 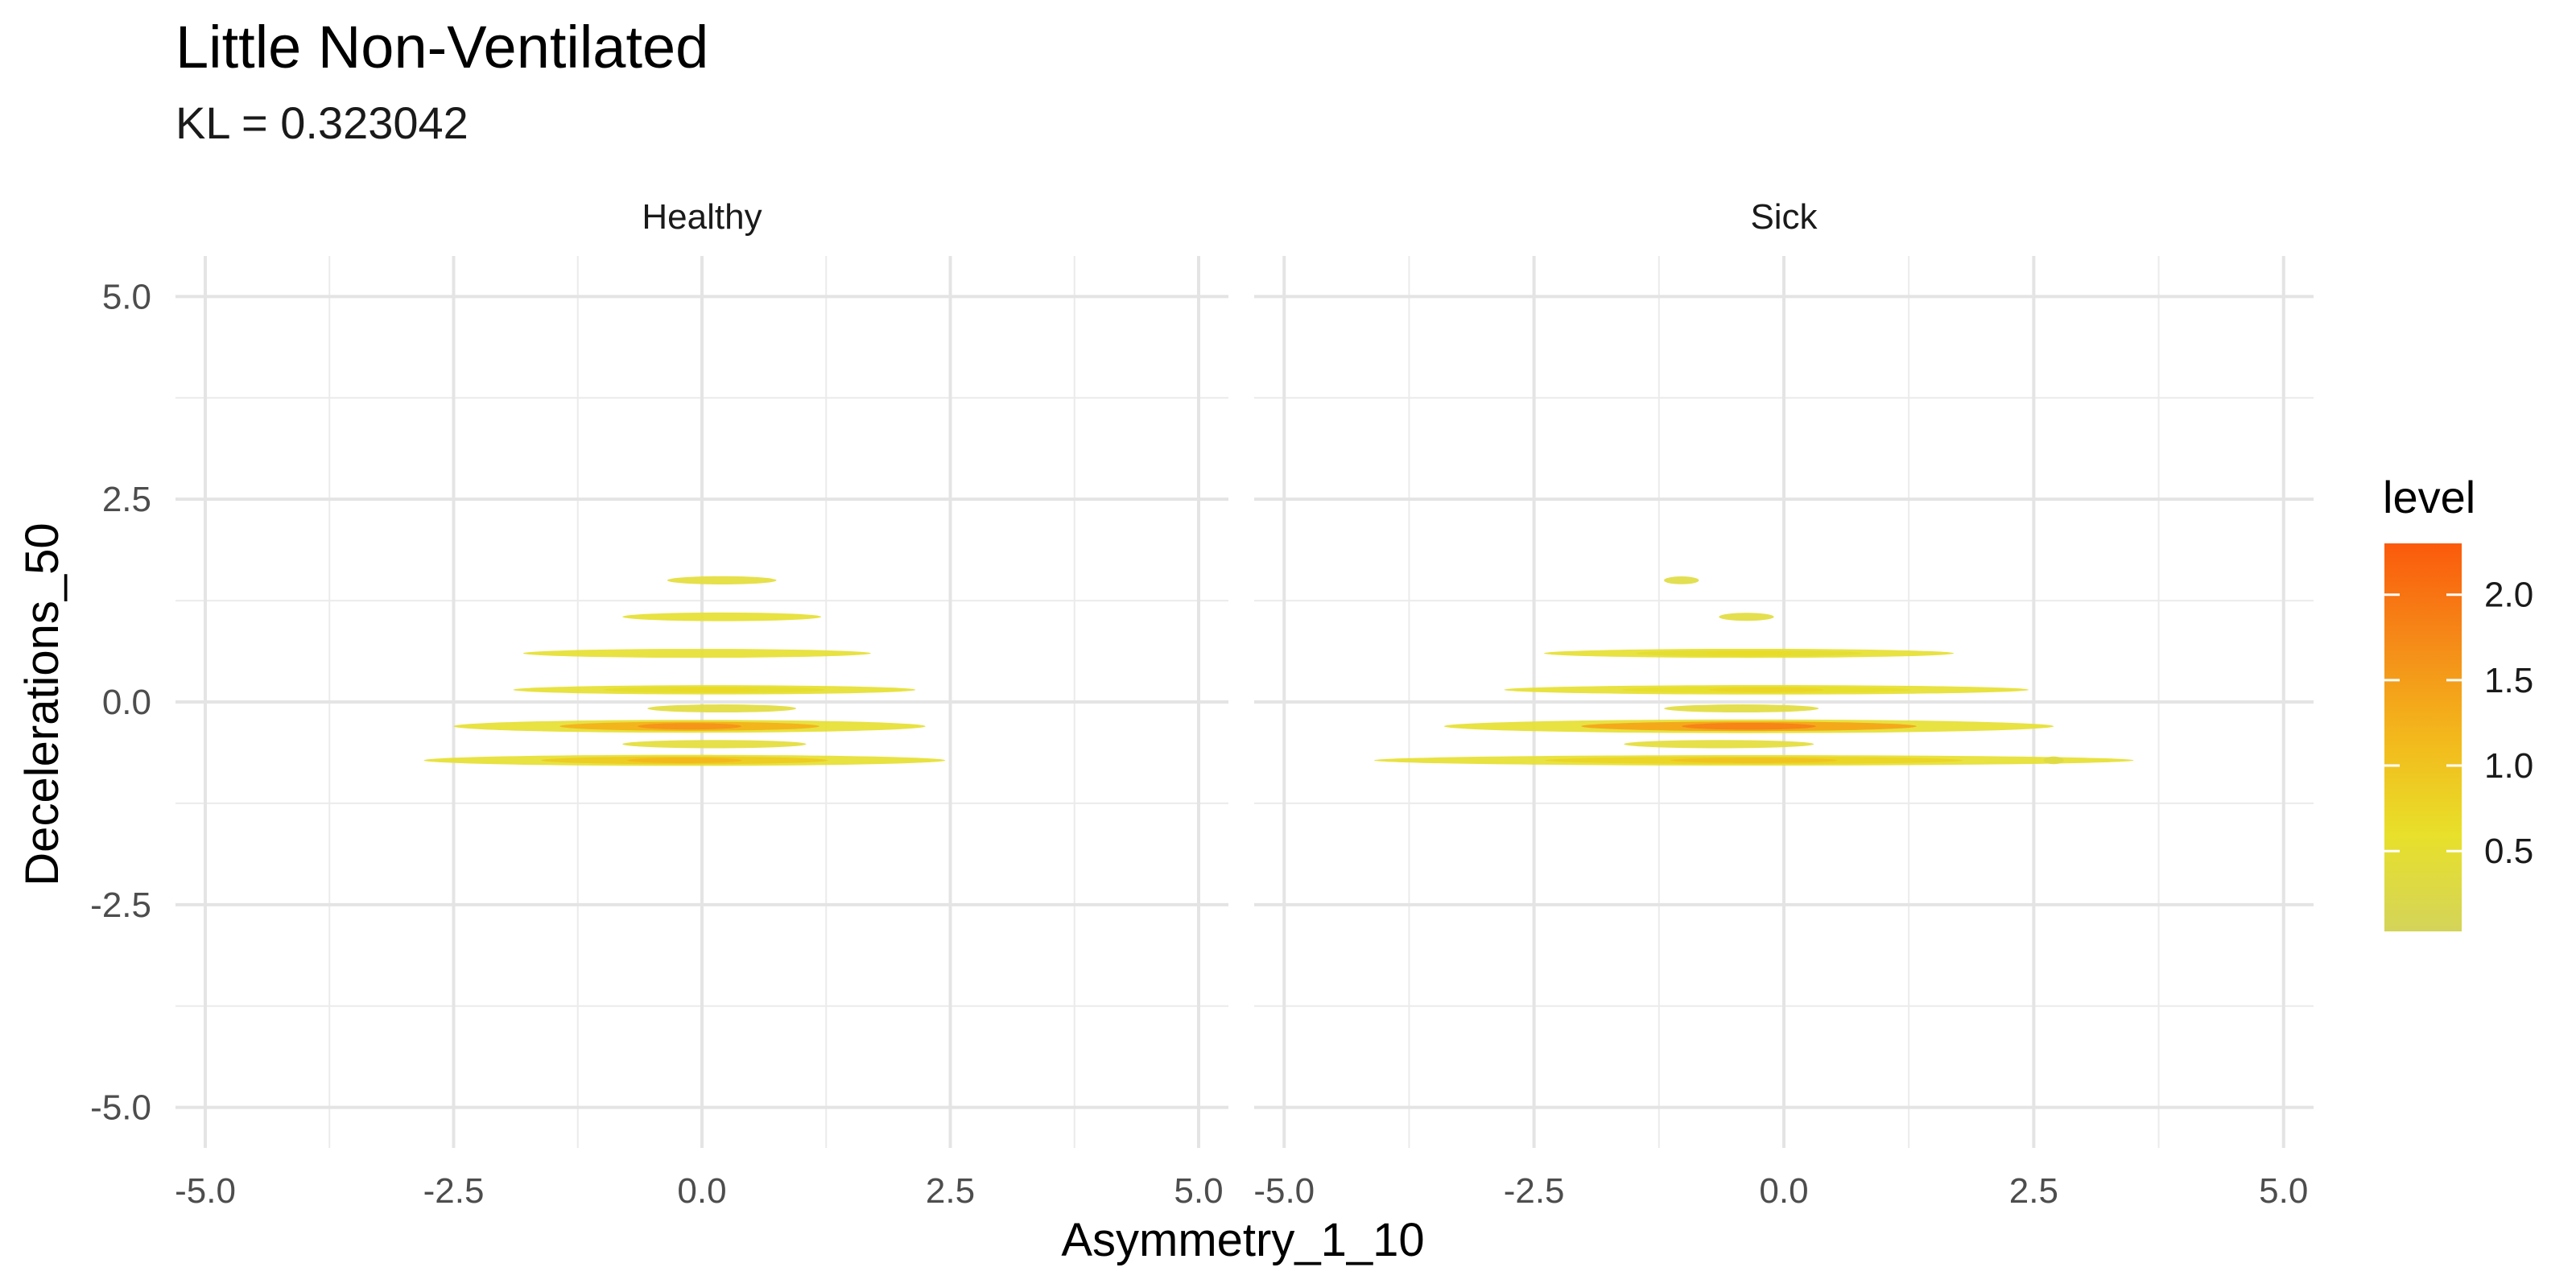 What do you see at coordinates (2508, 766) in the screenshot?
I see `legend-tick-label: 1.0` at bounding box center [2508, 766].